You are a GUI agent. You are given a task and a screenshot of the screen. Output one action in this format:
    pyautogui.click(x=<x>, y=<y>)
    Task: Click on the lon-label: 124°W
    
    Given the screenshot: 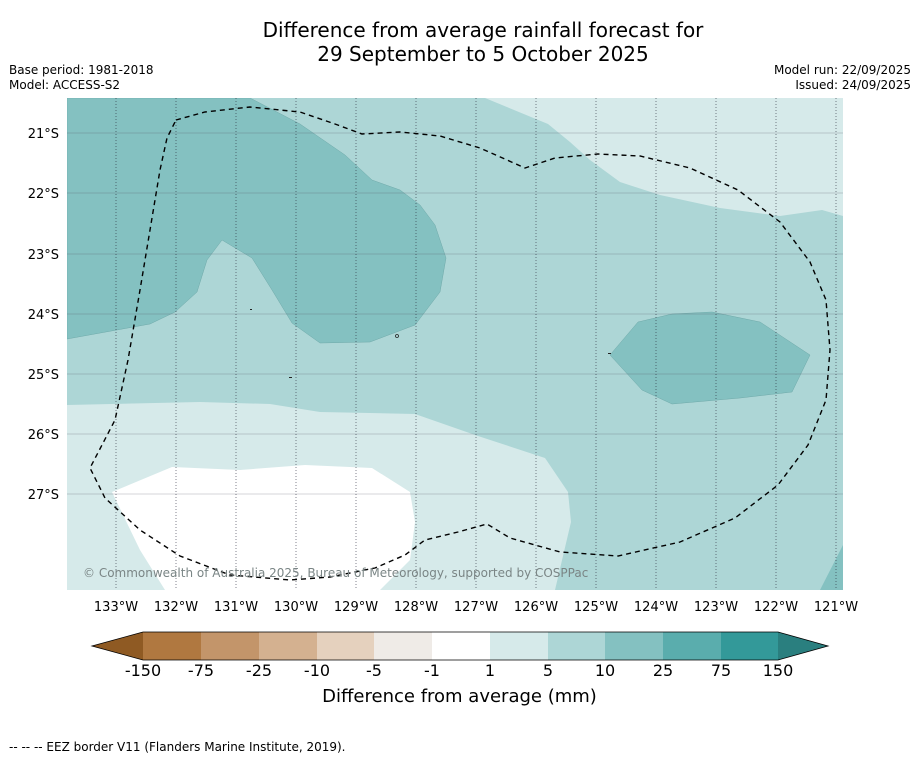 What is the action you would take?
    pyautogui.click(x=656, y=607)
    